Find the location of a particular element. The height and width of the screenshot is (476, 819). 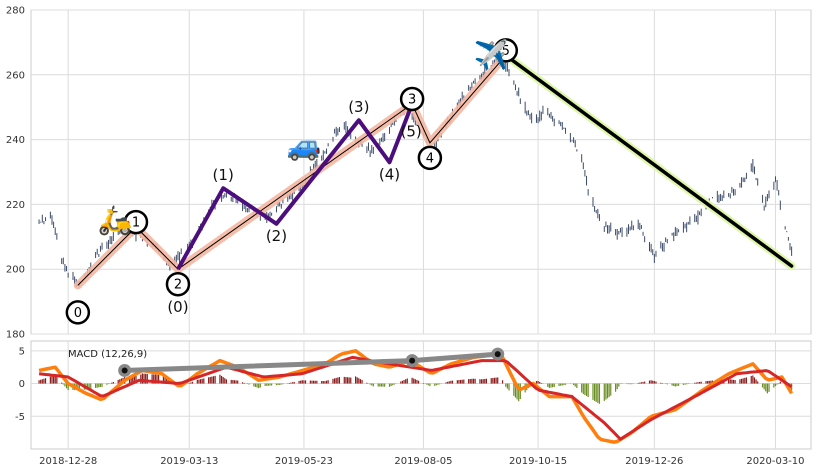

macd-y-tick-label: 0 is located at coordinates (22, 384).